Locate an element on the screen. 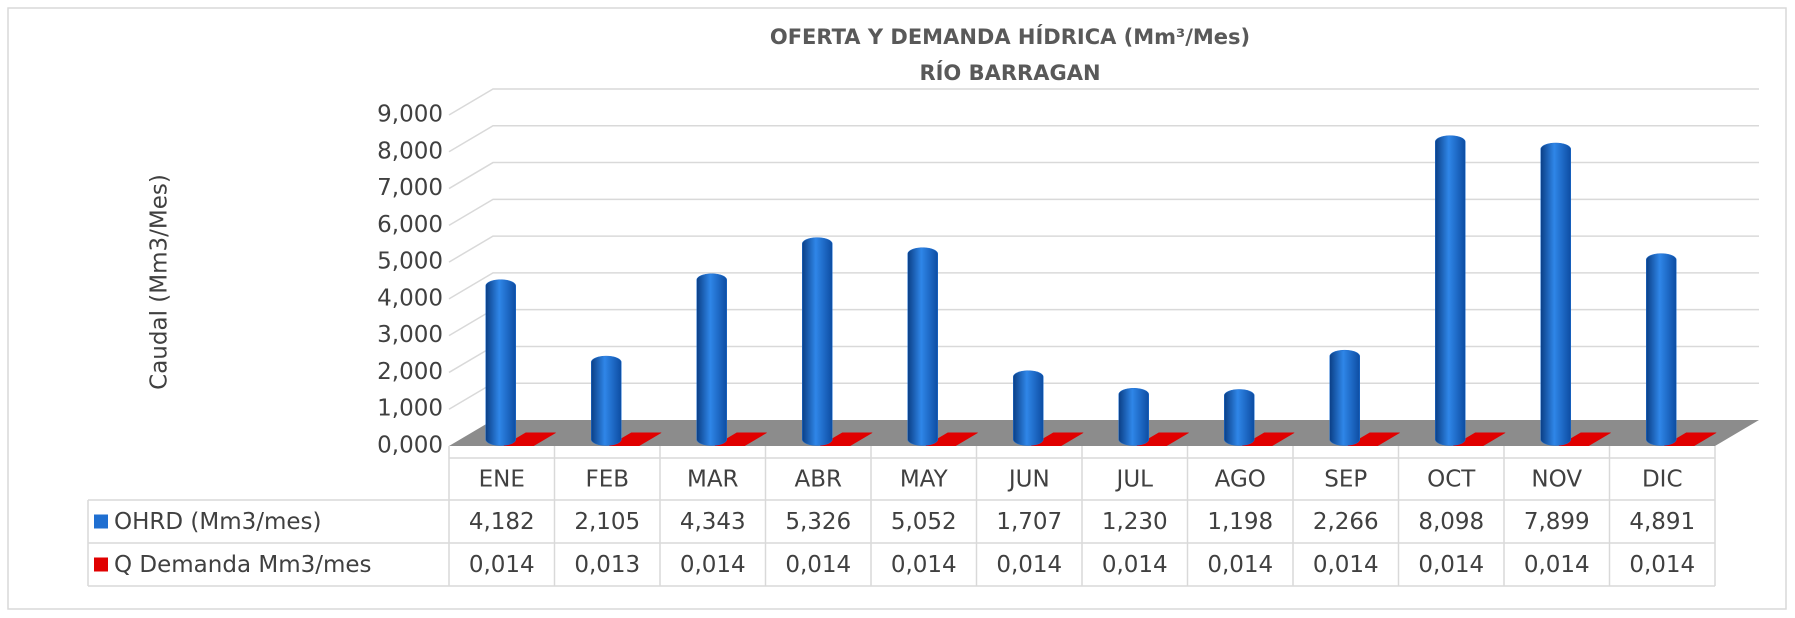  y-tick-label: 6,000 is located at coordinates (410, 225).